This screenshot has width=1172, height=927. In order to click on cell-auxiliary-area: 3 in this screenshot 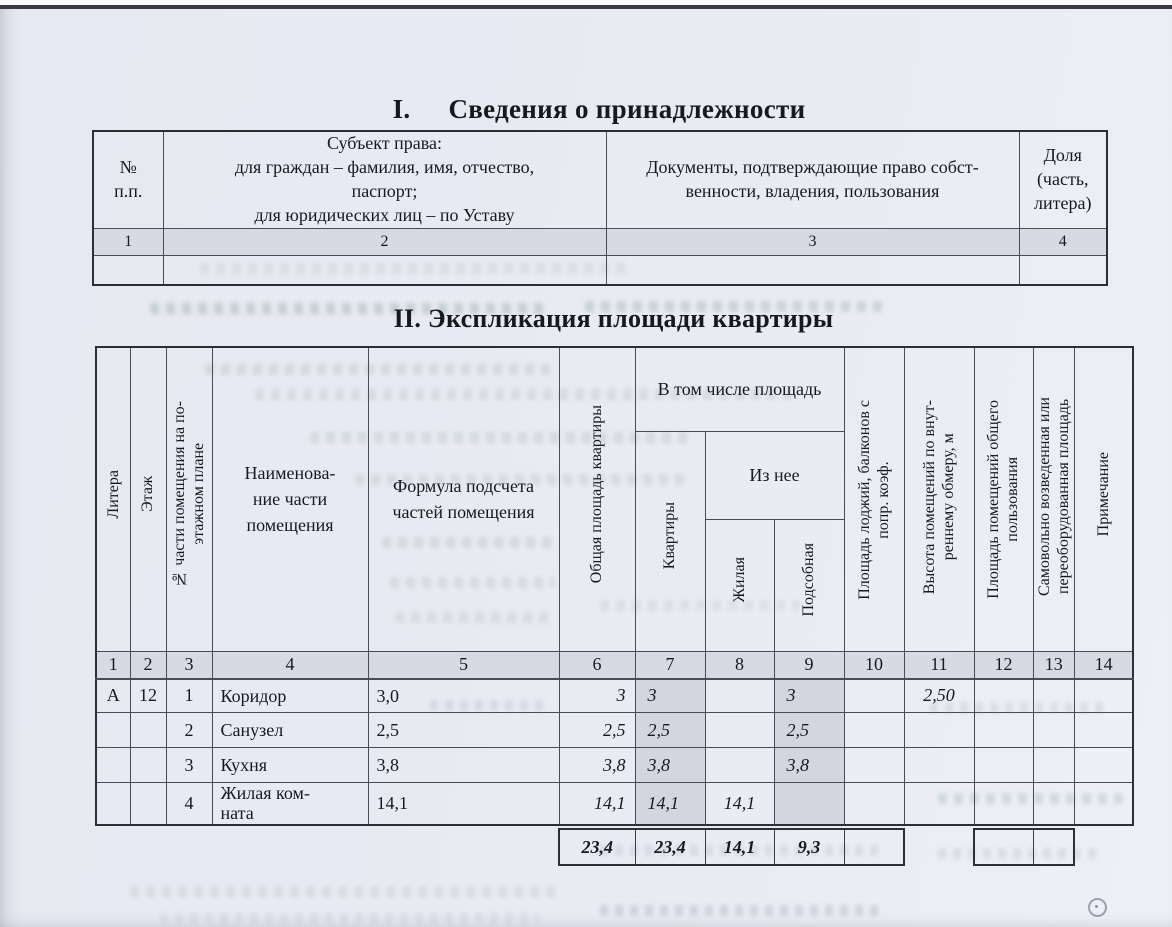, I will do `click(809, 695)`.